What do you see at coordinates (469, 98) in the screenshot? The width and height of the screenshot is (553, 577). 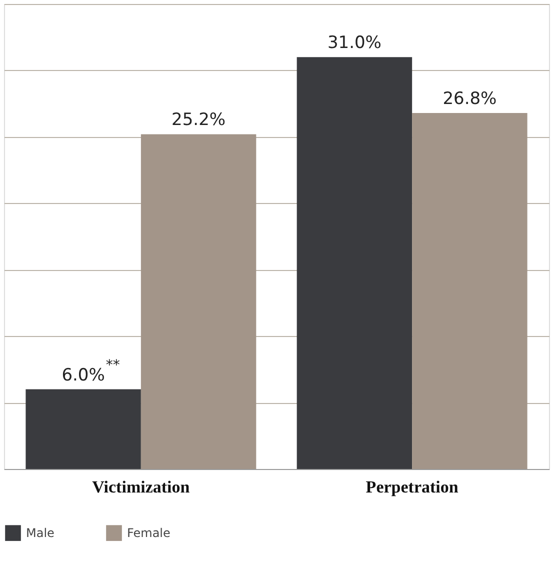 I see `data-label: 26.8%` at bounding box center [469, 98].